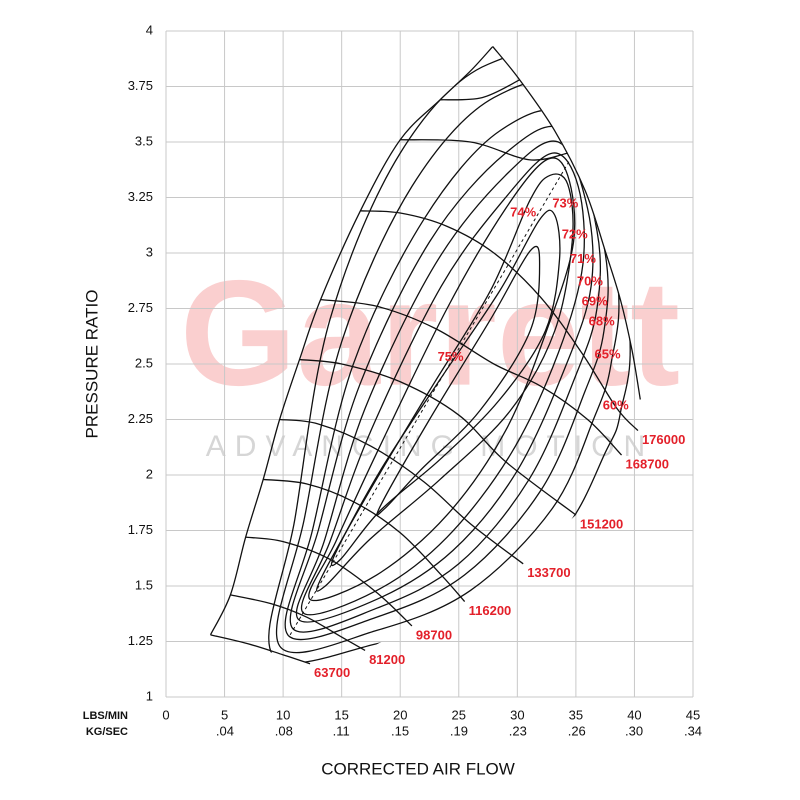 The height and width of the screenshot is (800, 800). Describe the element at coordinates (144, 362) in the screenshot. I see `y-tick-label: 2.5` at that location.